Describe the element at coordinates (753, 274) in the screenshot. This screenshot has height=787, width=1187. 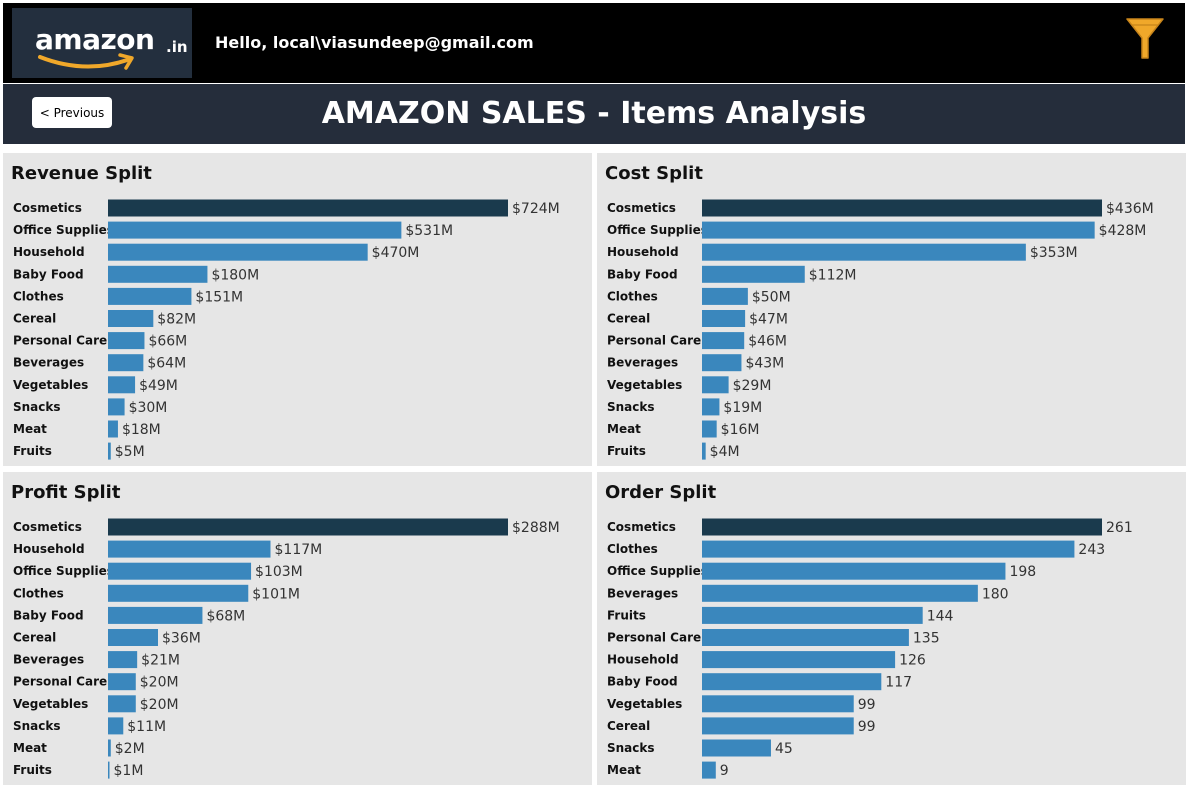
I see `cost-split-bar-baby-food` at that location.